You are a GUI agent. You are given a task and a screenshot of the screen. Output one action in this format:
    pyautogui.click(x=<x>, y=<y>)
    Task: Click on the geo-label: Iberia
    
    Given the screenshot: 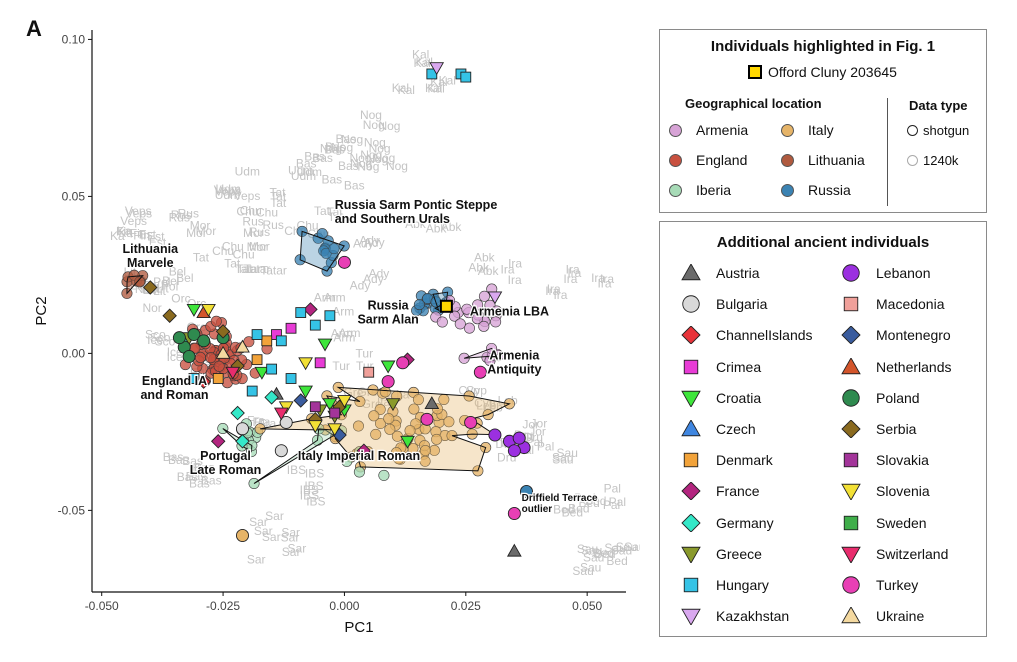 What is the action you would take?
    pyautogui.click(x=714, y=190)
    